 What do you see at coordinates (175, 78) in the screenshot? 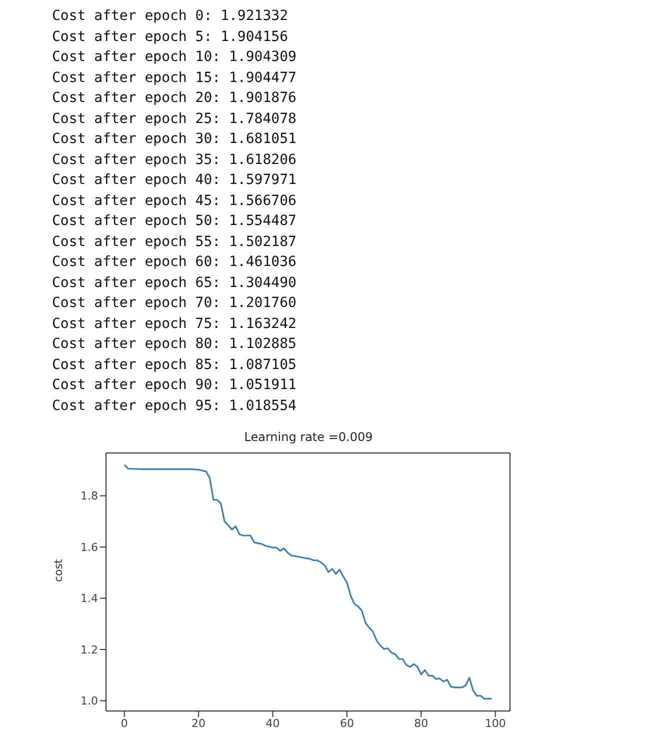
I see `text: Cost after epoch 15: 1.904477` at bounding box center [175, 78].